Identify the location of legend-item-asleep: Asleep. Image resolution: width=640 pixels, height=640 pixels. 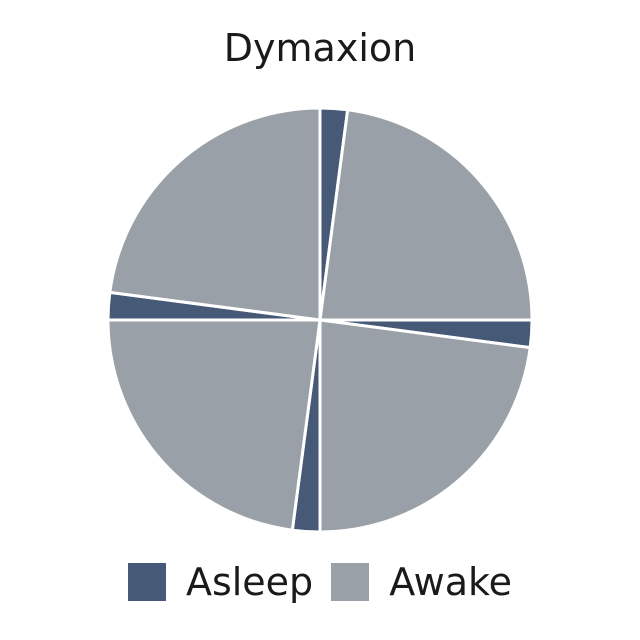
(220, 582).